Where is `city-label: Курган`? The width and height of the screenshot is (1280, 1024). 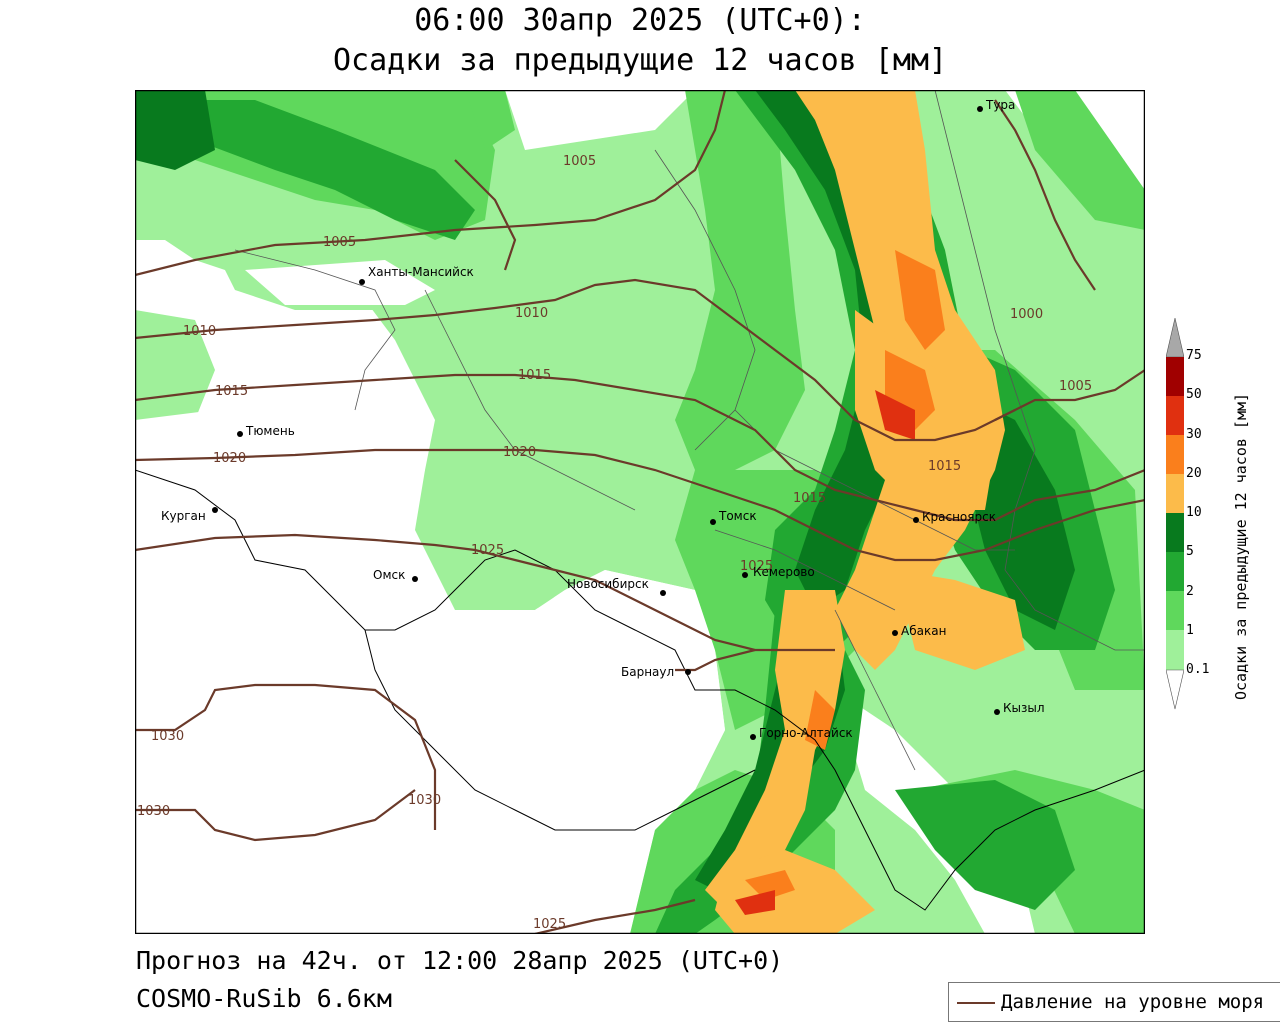 city-label: Курган is located at coordinates (183, 516).